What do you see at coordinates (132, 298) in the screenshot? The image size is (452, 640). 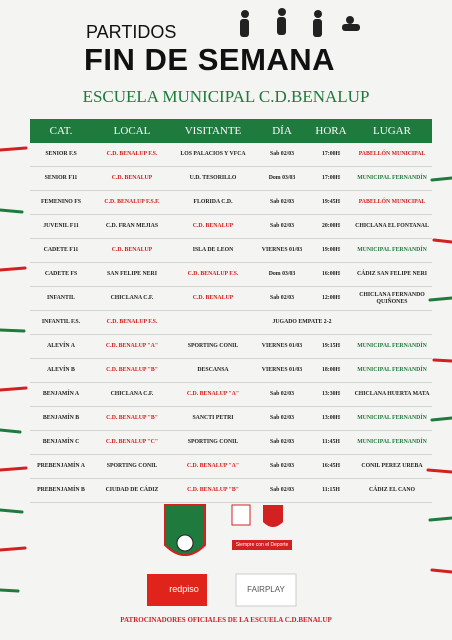 I see `table-cell: CHICLANA C.F.` at bounding box center [132, 298].